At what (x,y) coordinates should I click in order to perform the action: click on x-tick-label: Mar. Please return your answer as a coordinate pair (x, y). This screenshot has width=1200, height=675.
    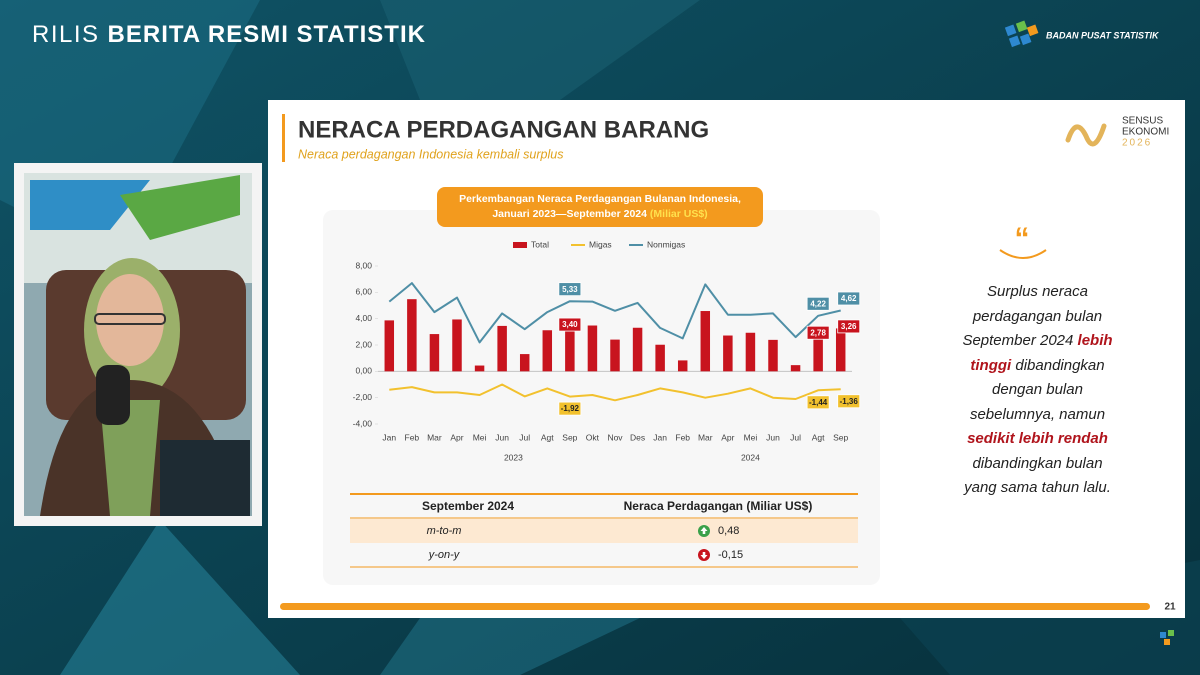
    Looking at the image, I should click on (434, 437).